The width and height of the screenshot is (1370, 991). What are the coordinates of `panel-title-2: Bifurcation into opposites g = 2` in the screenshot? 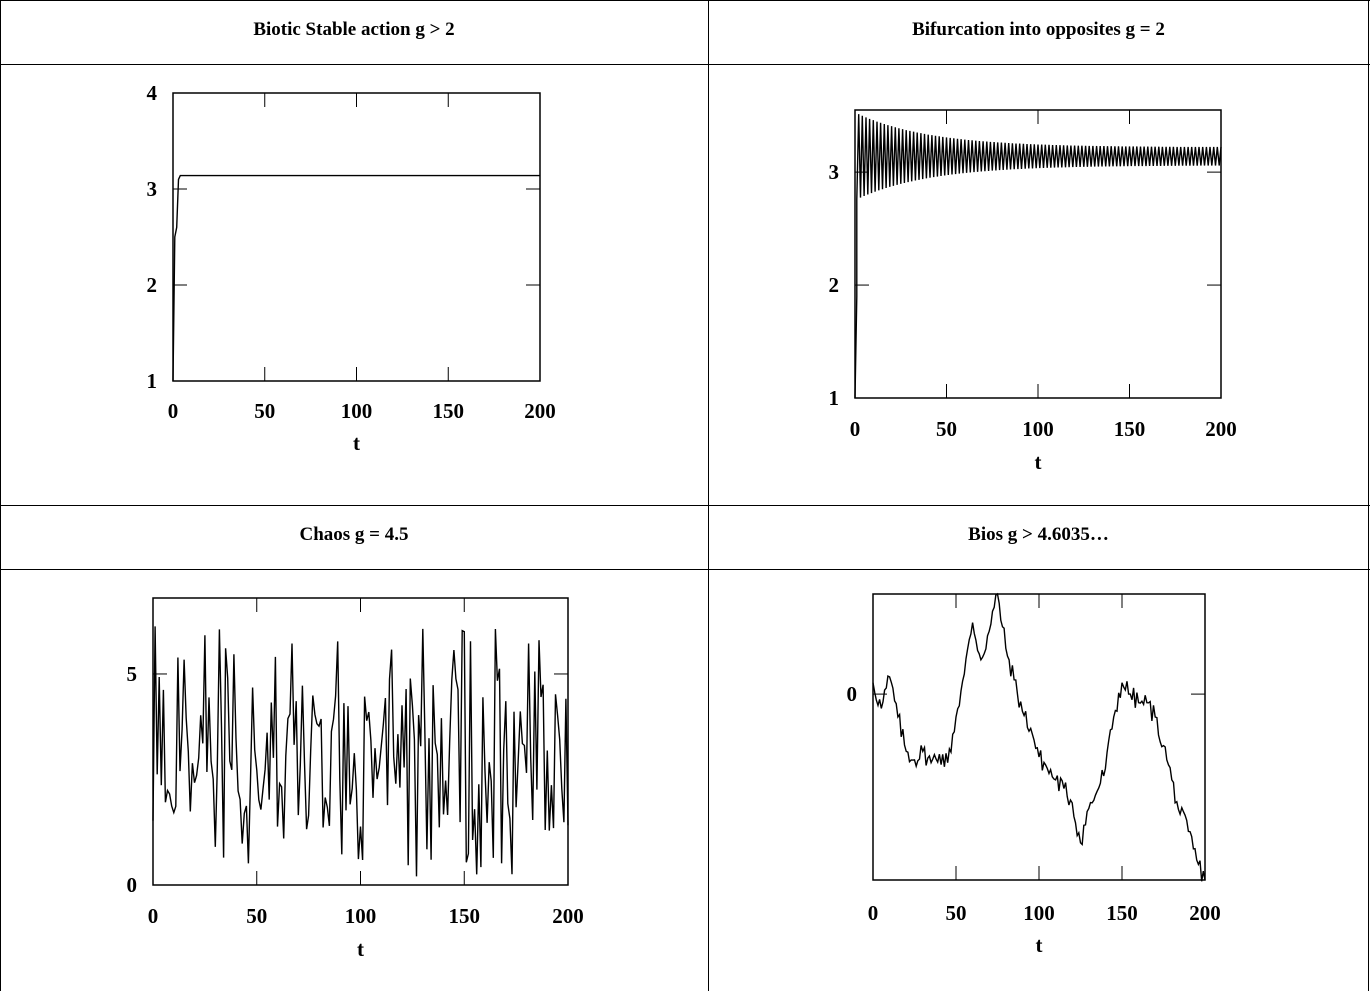 It's located at (1038, 29).